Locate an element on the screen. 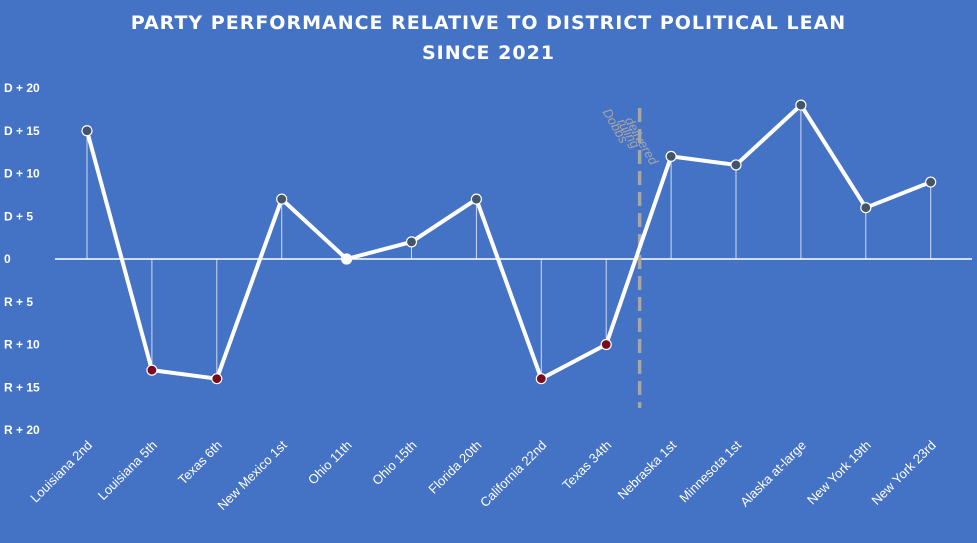  x-tick-label: Texas 34th is located at coordinates (586, 465).